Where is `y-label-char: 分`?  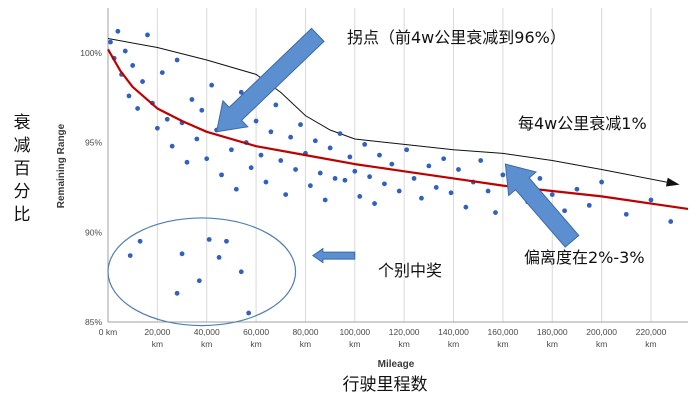
y-label-char: 分 is located at coordinates (22, 192).